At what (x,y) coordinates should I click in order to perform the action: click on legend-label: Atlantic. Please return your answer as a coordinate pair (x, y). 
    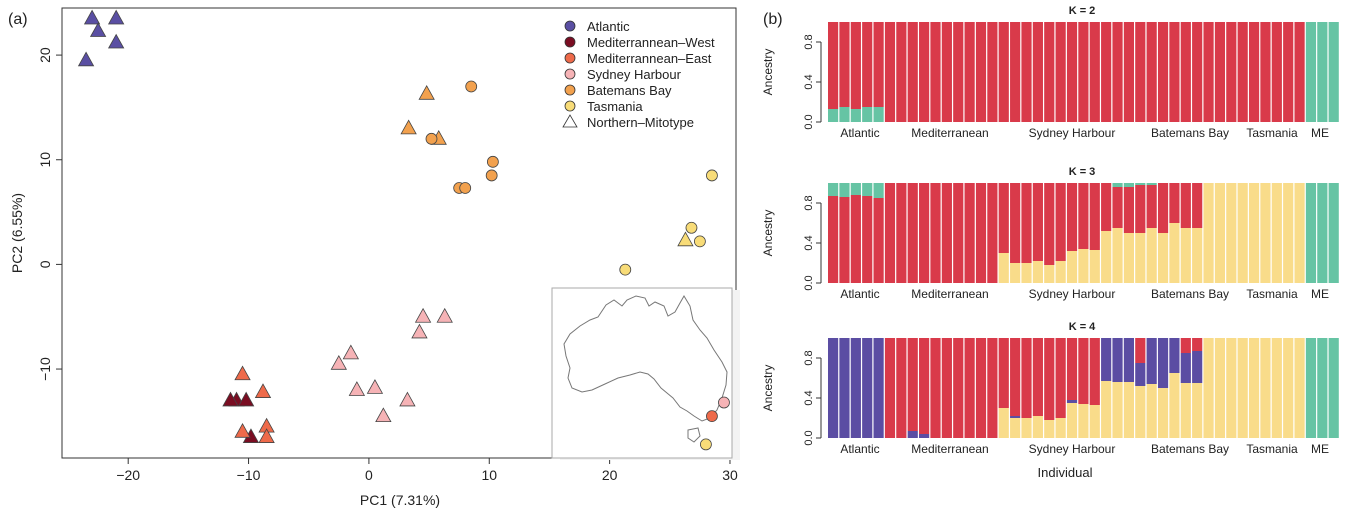
    Looking at the image, I should click on (608, 26).